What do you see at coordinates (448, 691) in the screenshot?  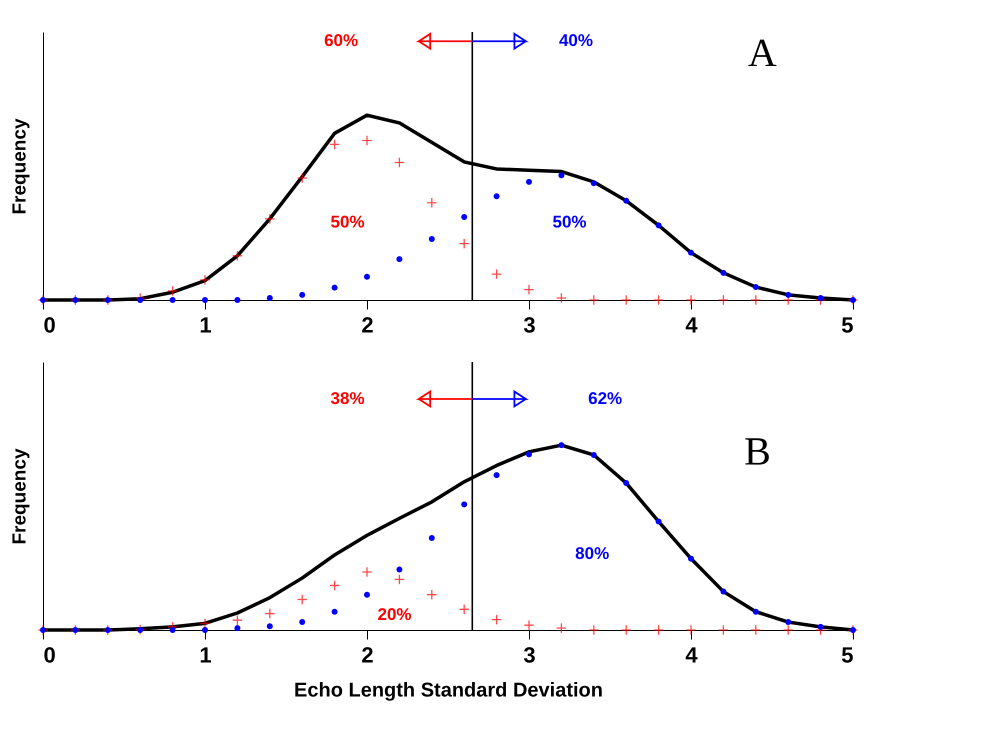 I see `x-axis-title: Echo Length Standard Deviation` at bounding box center [448, 691].